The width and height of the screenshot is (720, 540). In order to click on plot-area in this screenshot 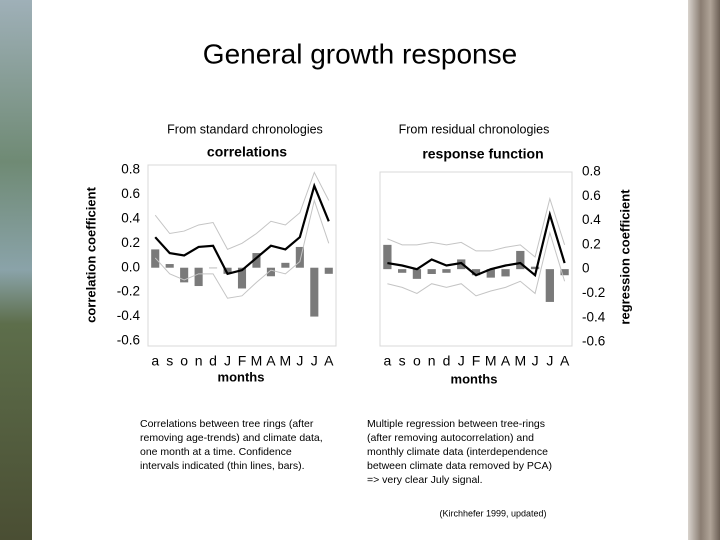, I will do `click(242, 255)`.